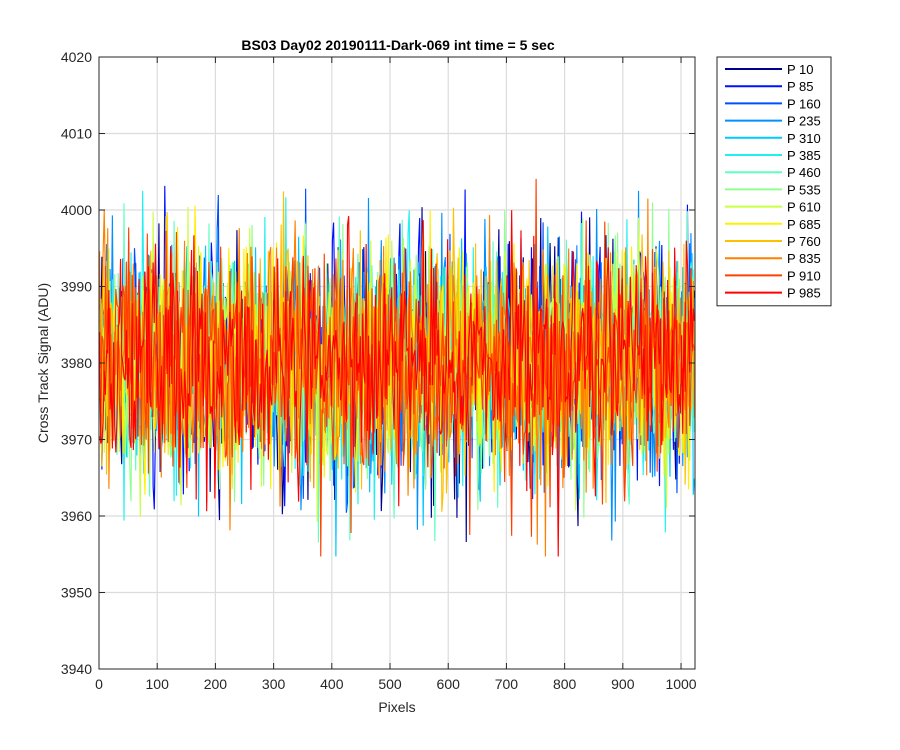 The width and height of the screenshot is (900, 750). Describe the element at coordinates (76, 57) in the screenshot. I see `y-tick-label: 4020` at that location.